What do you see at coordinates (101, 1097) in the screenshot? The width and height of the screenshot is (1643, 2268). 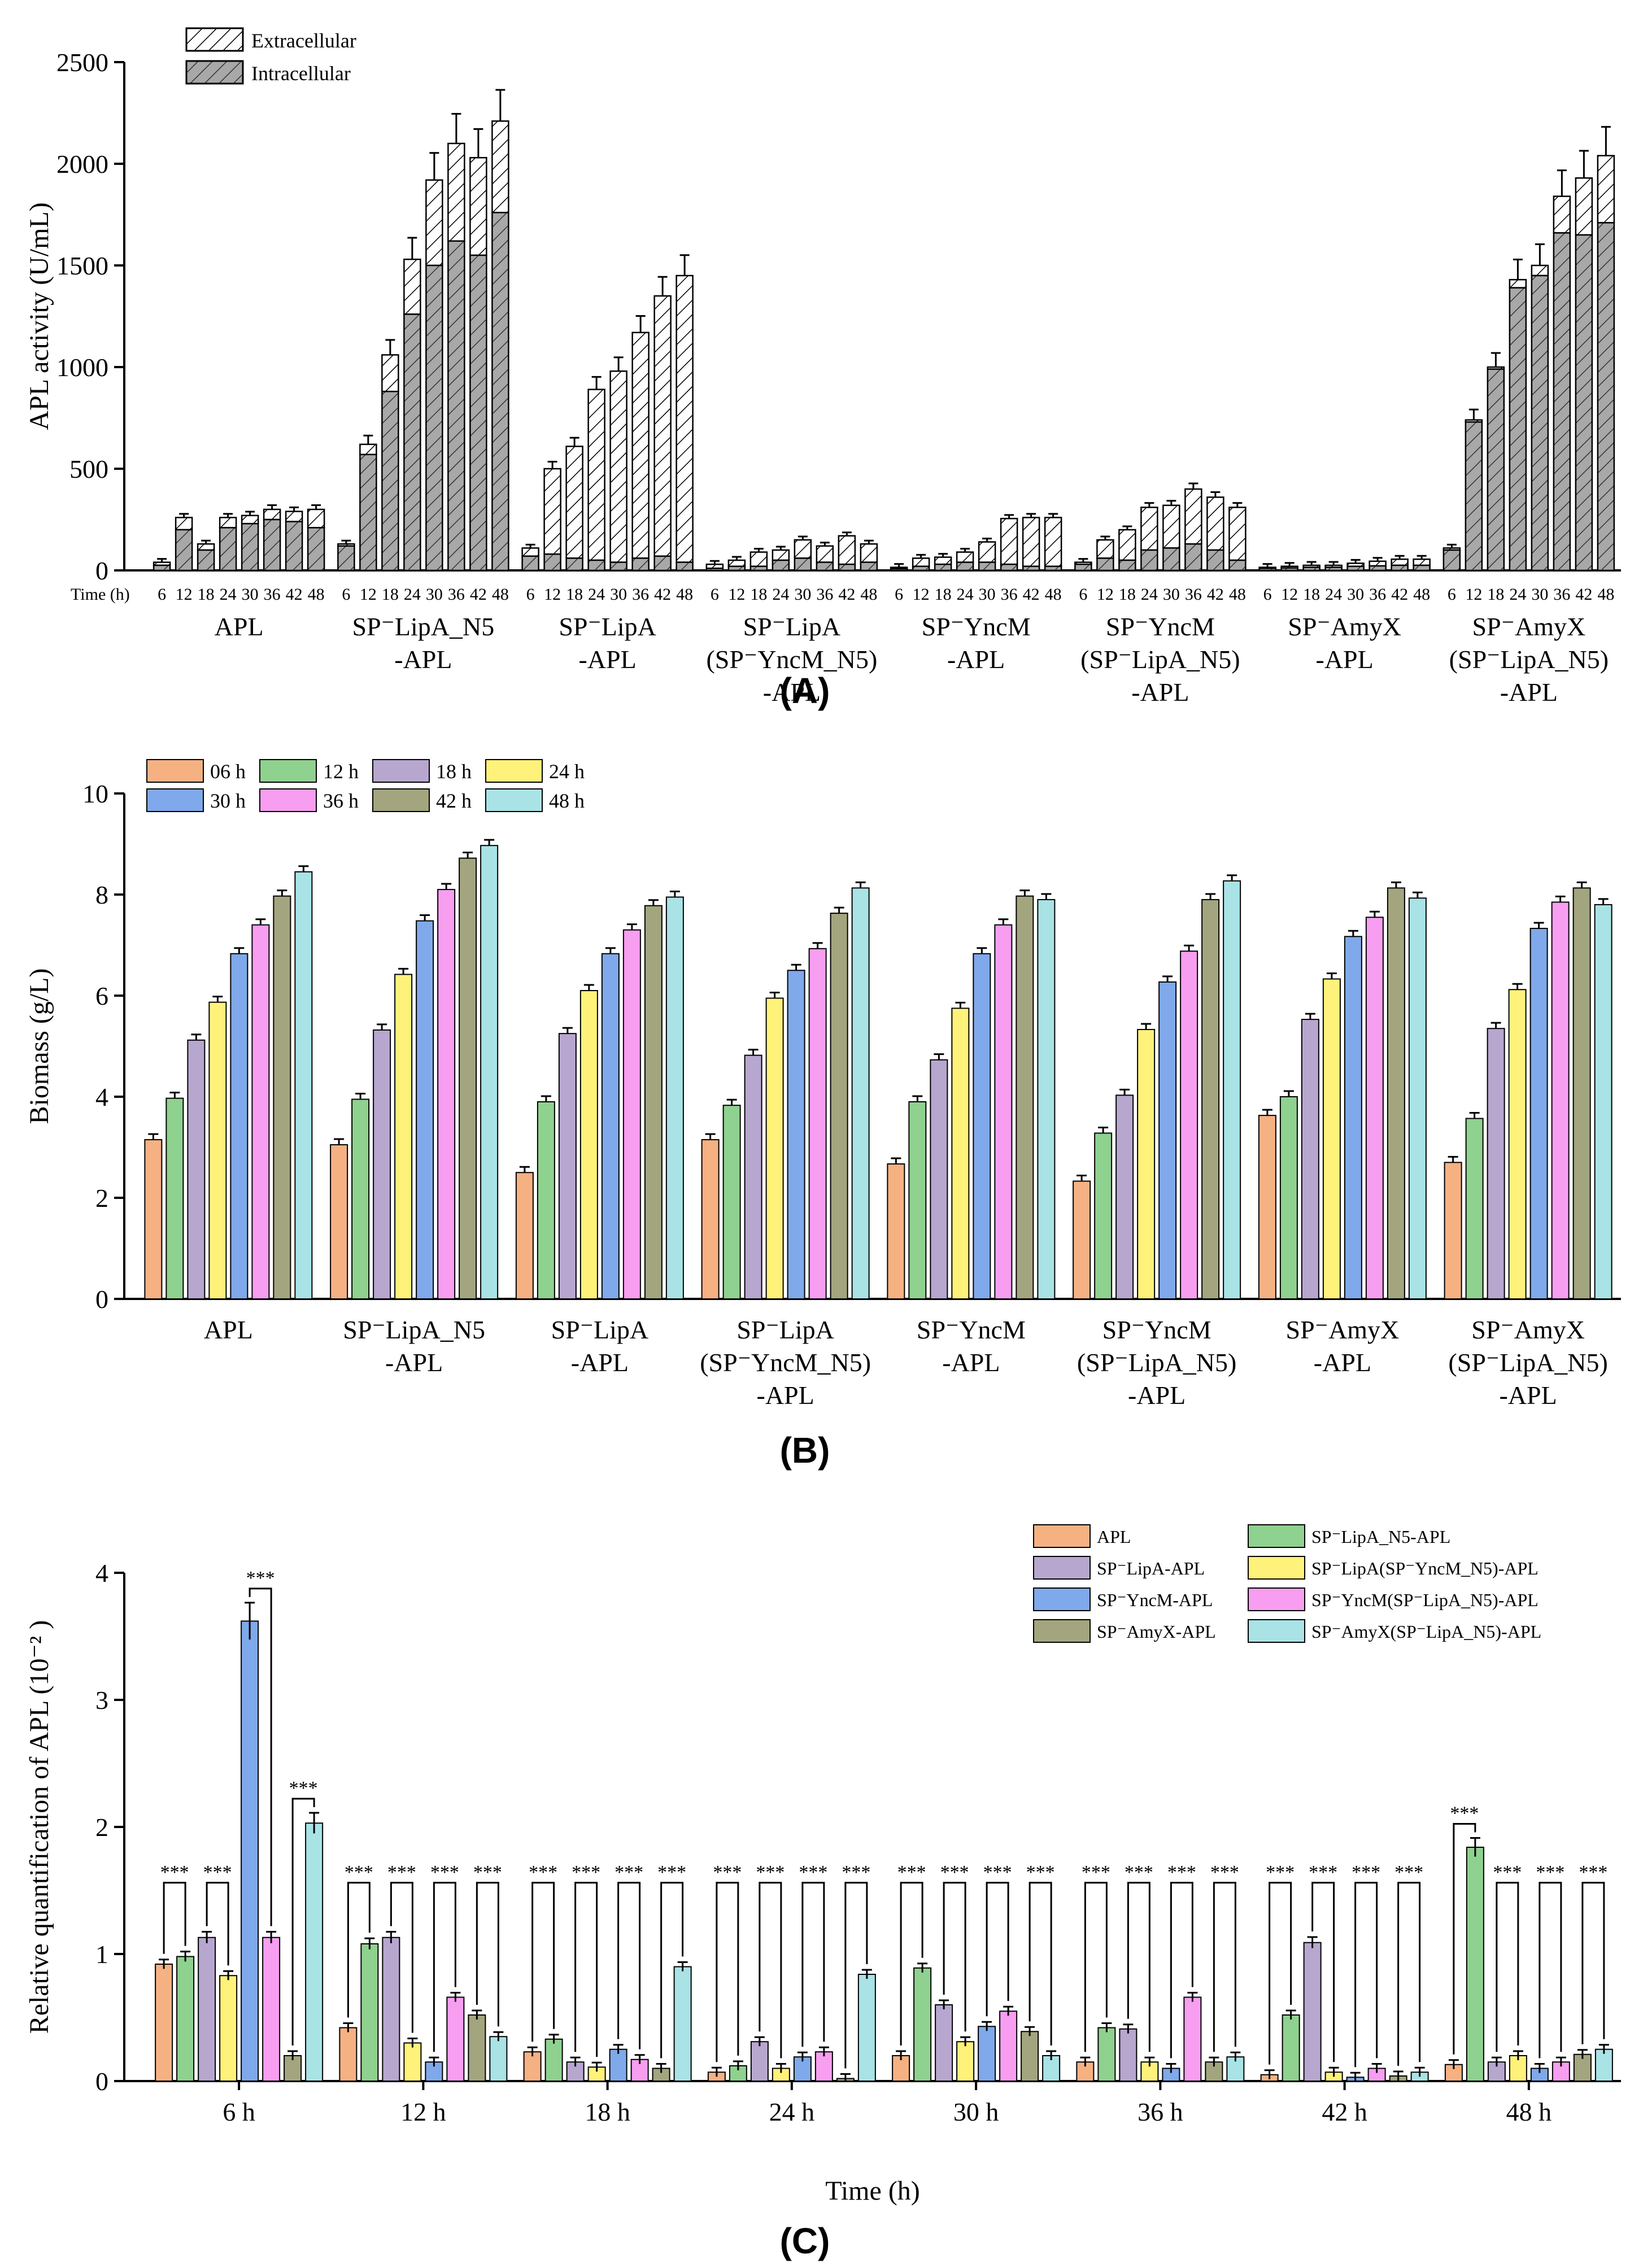 I see `b-y-tick-label: 4` at bounding box center [101, 1097].